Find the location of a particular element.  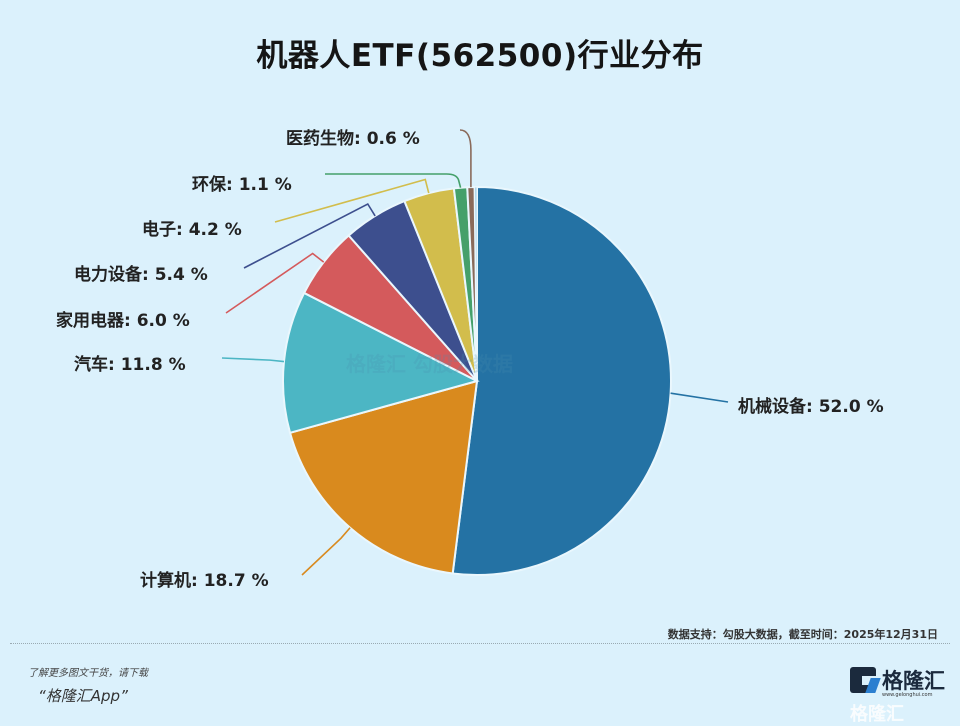

label-machinery: 机械设备: 52.0 % is located at coordinates (811, 407).